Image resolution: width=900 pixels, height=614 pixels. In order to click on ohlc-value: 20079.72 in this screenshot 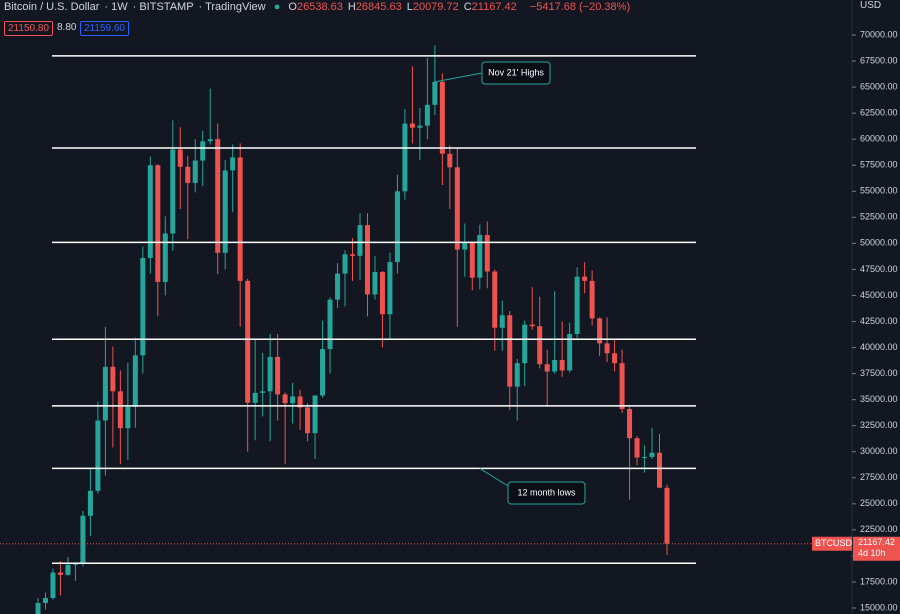, I will do `click(435, 7)`.